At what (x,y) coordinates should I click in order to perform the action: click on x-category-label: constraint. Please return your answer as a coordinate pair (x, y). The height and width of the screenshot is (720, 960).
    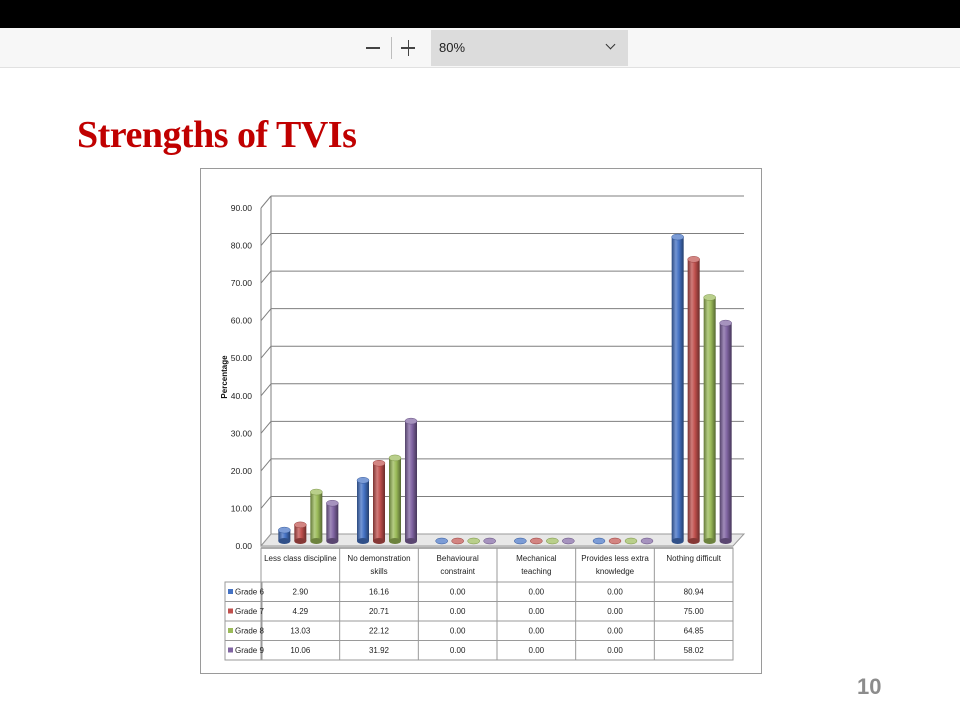
    Looking at the image, I should click on (457, 571).